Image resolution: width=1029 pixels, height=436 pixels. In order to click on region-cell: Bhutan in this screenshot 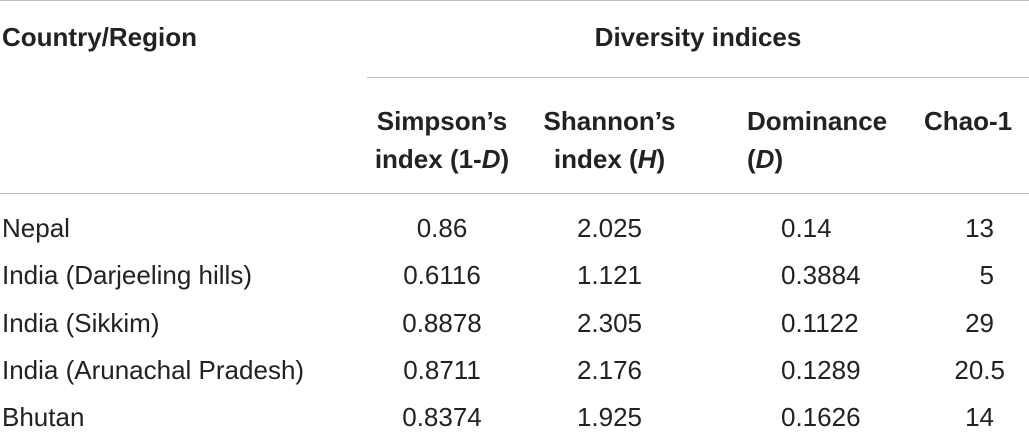, I will do `click(43, 417)`.